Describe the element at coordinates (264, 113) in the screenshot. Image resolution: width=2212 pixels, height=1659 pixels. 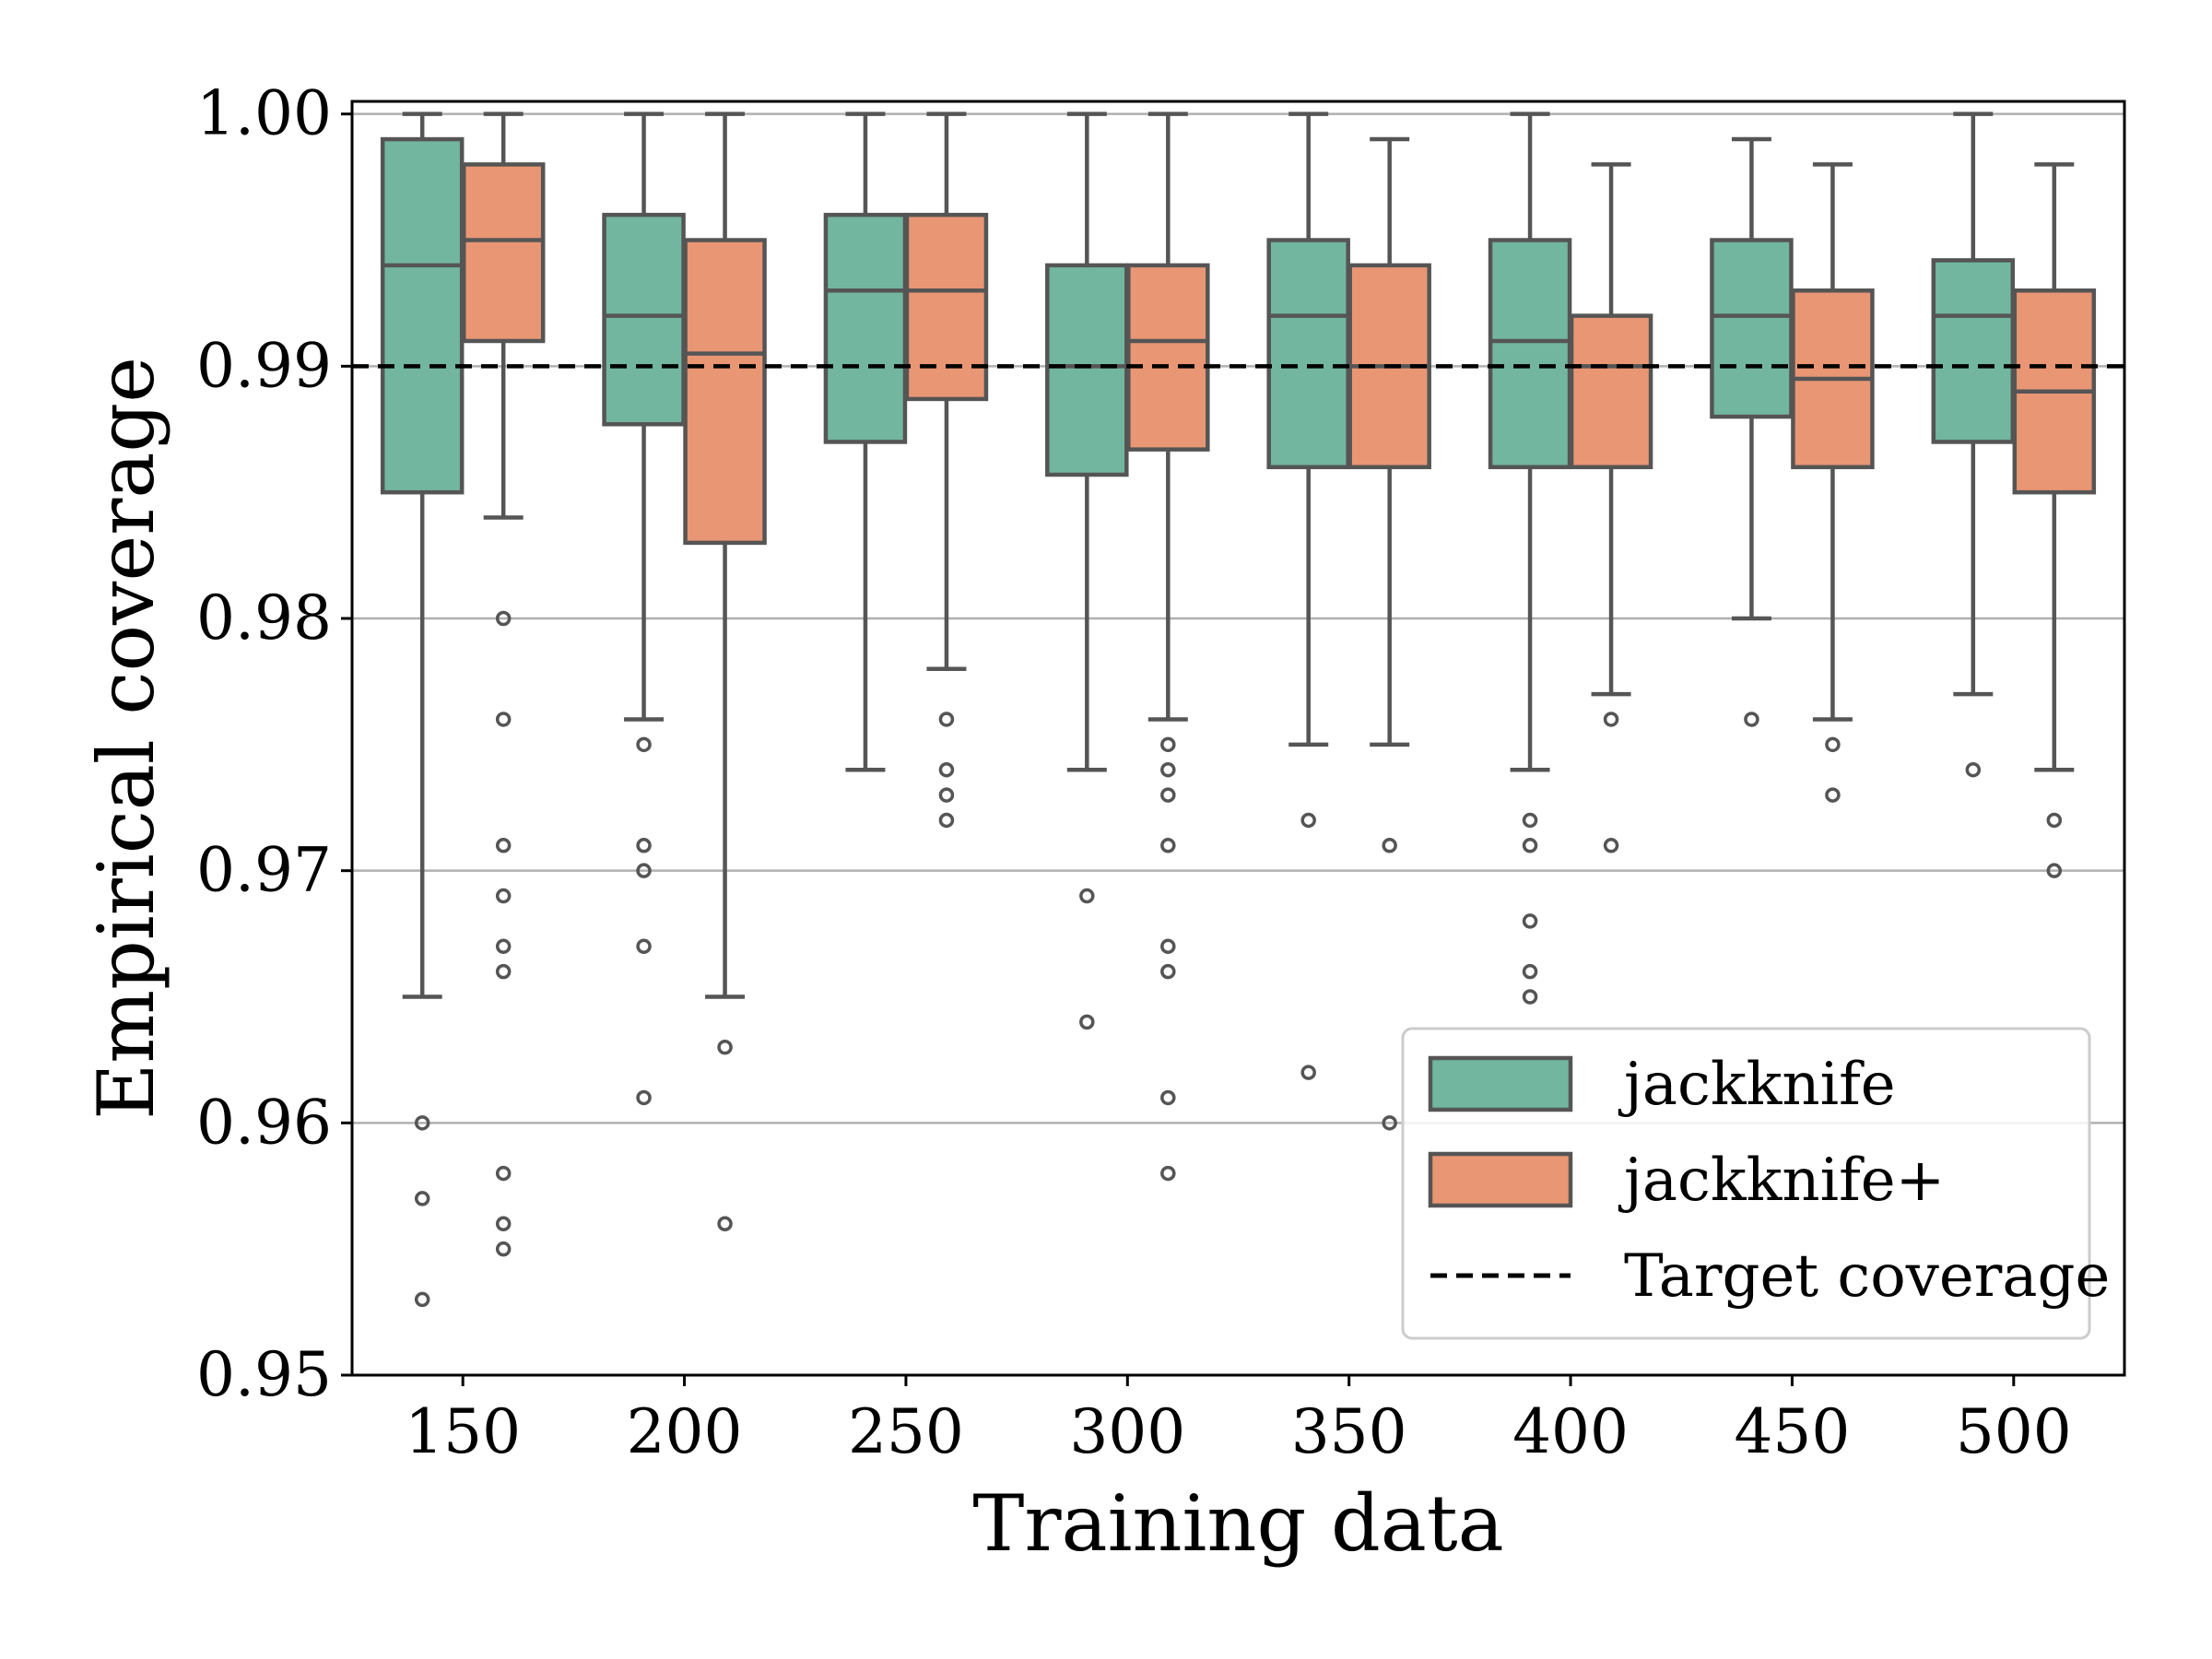
I see `y-tick-label: 1.00` at that location.